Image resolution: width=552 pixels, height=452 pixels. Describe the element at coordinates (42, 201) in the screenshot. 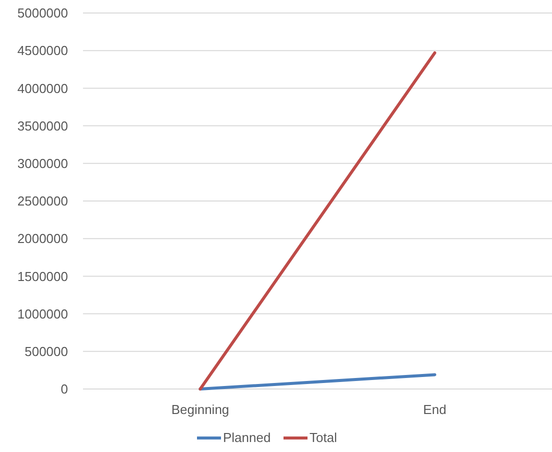

I see `y-tick-label: 2500000` at that location.